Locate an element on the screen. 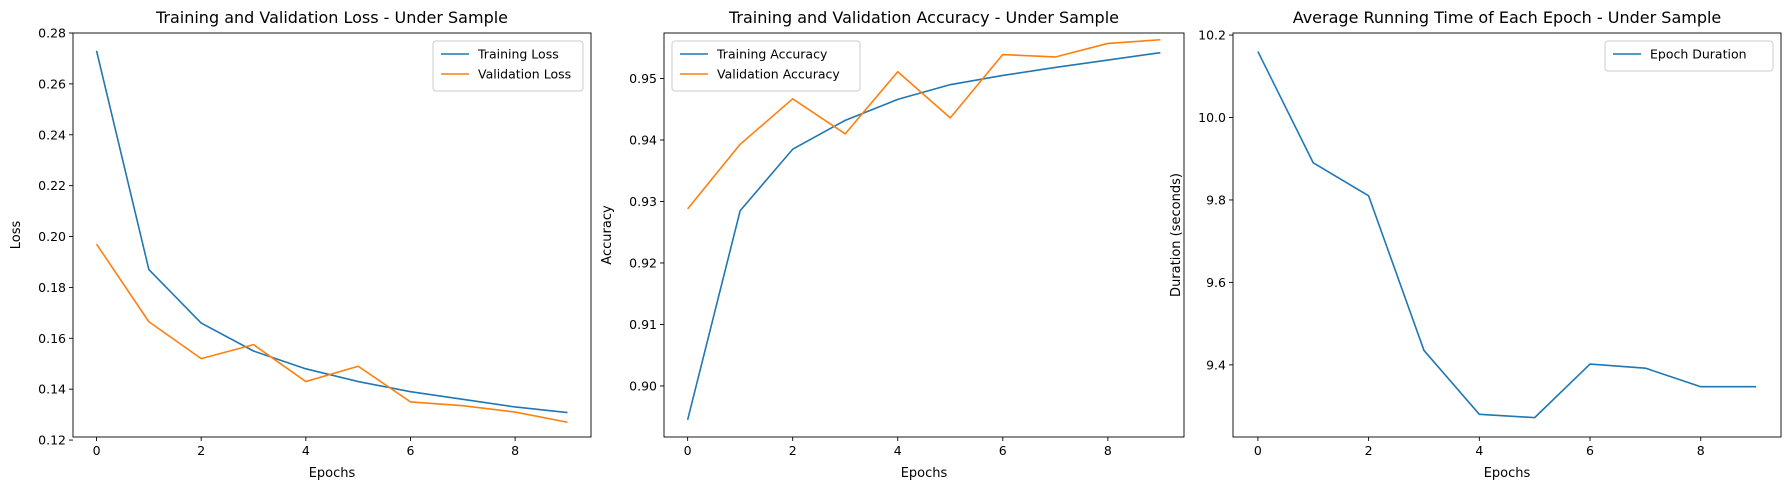 The image size is (1790, 490). y-tick-label: 0.18 is located at coordinates (52, 287).